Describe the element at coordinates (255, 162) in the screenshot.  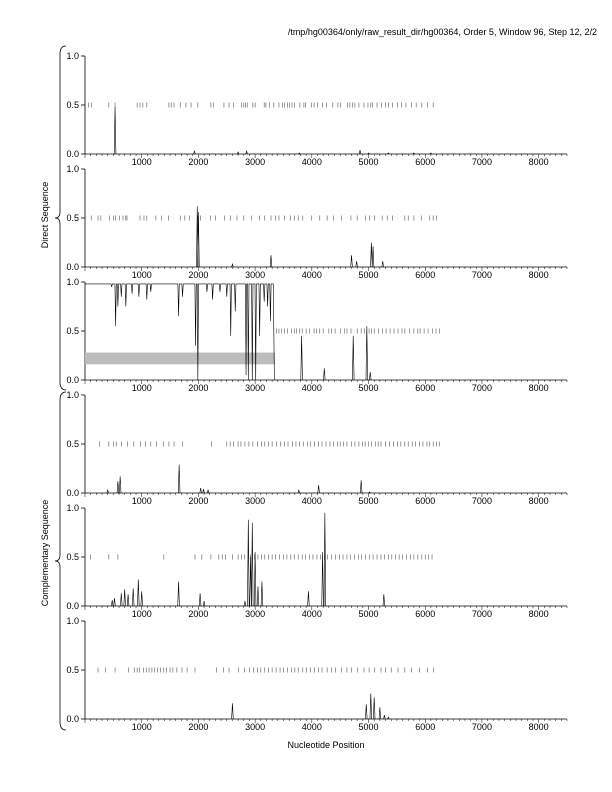
I see `panel-1-xtick-label-2: 3000` at that location.